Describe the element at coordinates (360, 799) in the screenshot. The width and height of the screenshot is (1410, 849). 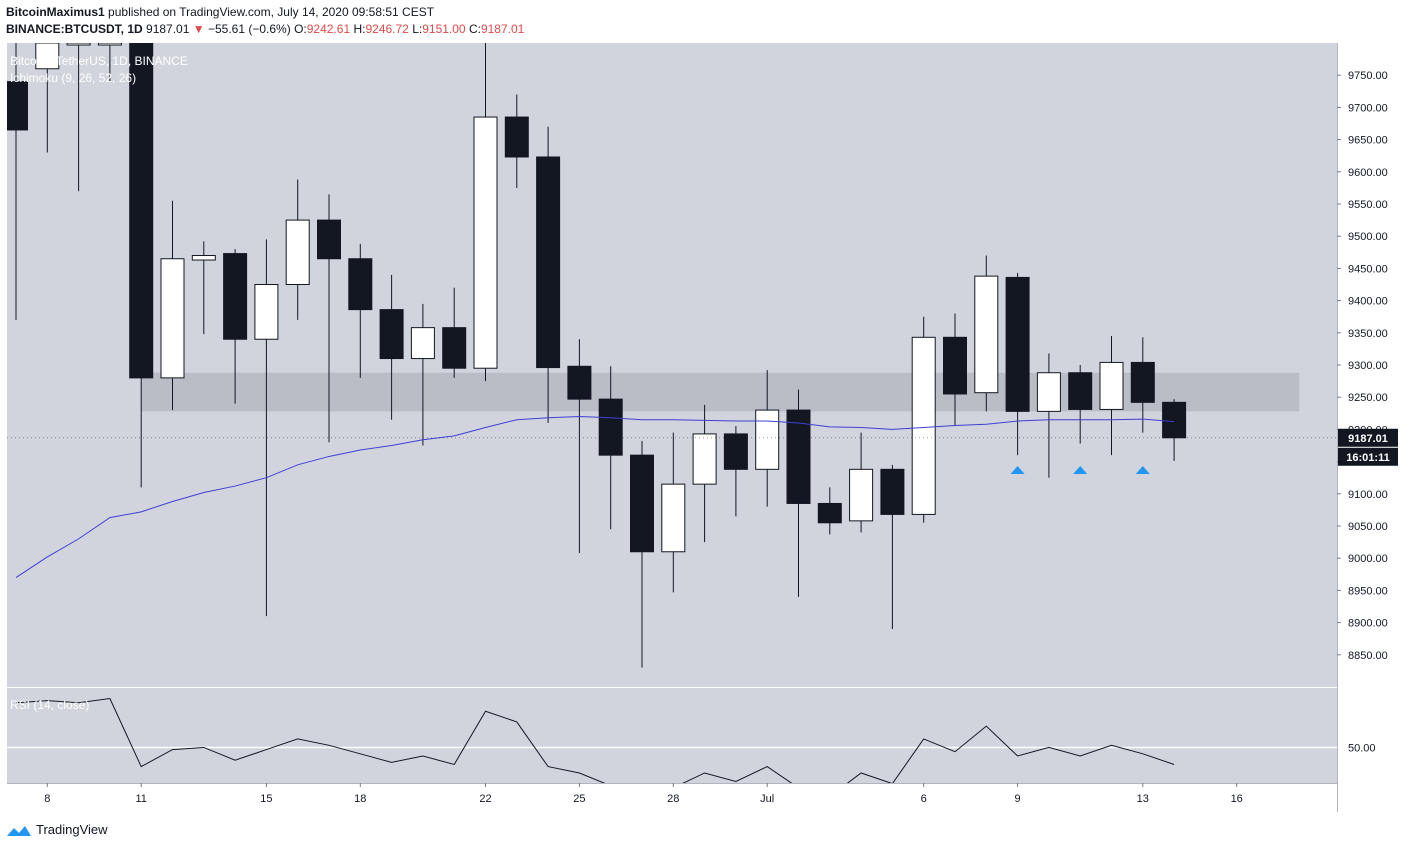
I see `x-tick-label: 18` at that location.